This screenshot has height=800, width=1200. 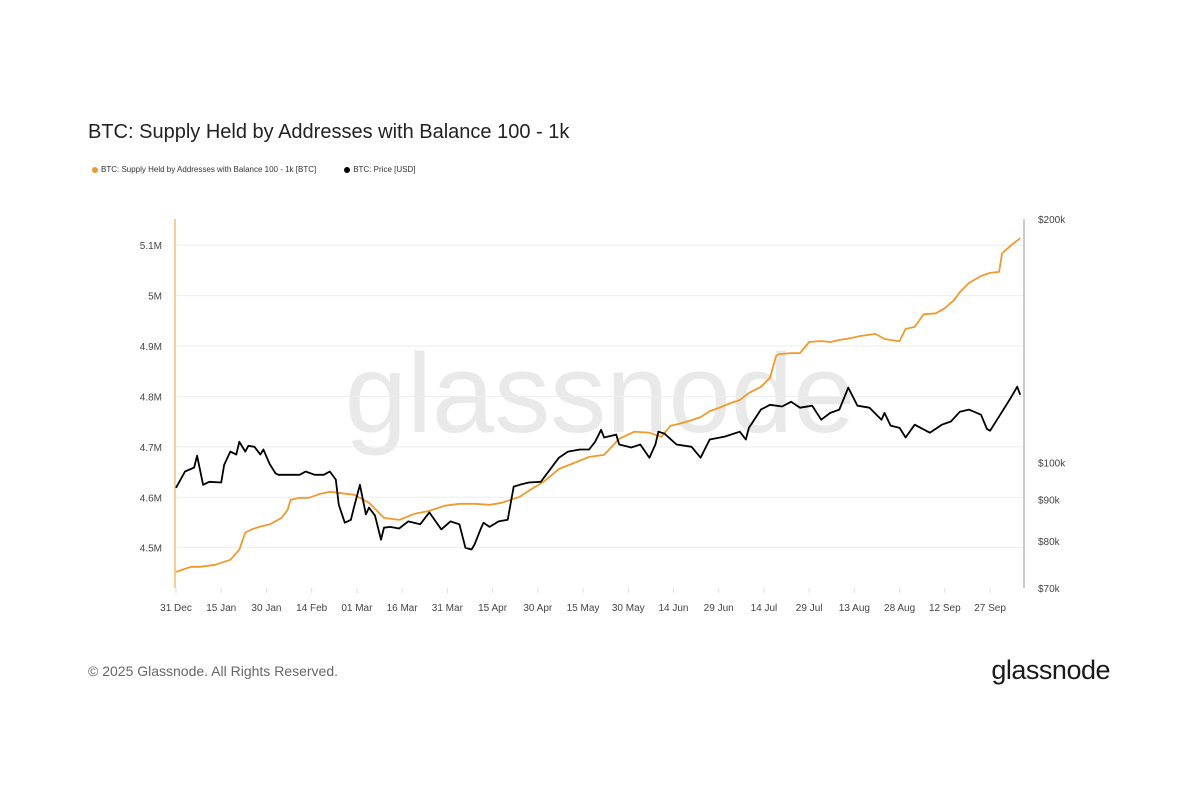 I want to click on left-tick-label: 5M, so click(x=155, y=297).